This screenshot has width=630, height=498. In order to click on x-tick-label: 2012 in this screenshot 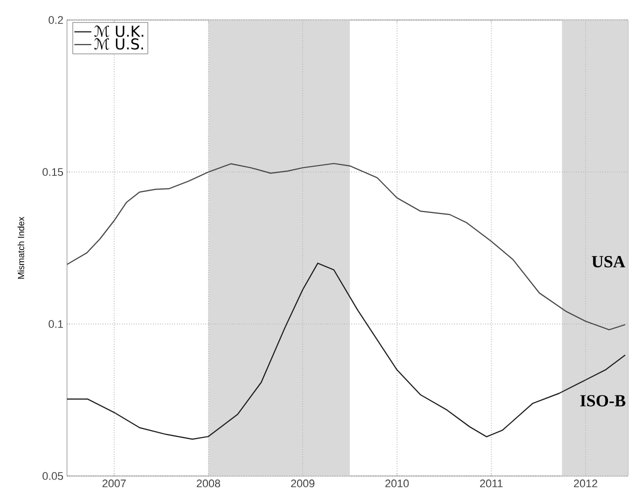, I will do `click(586, 484)`.